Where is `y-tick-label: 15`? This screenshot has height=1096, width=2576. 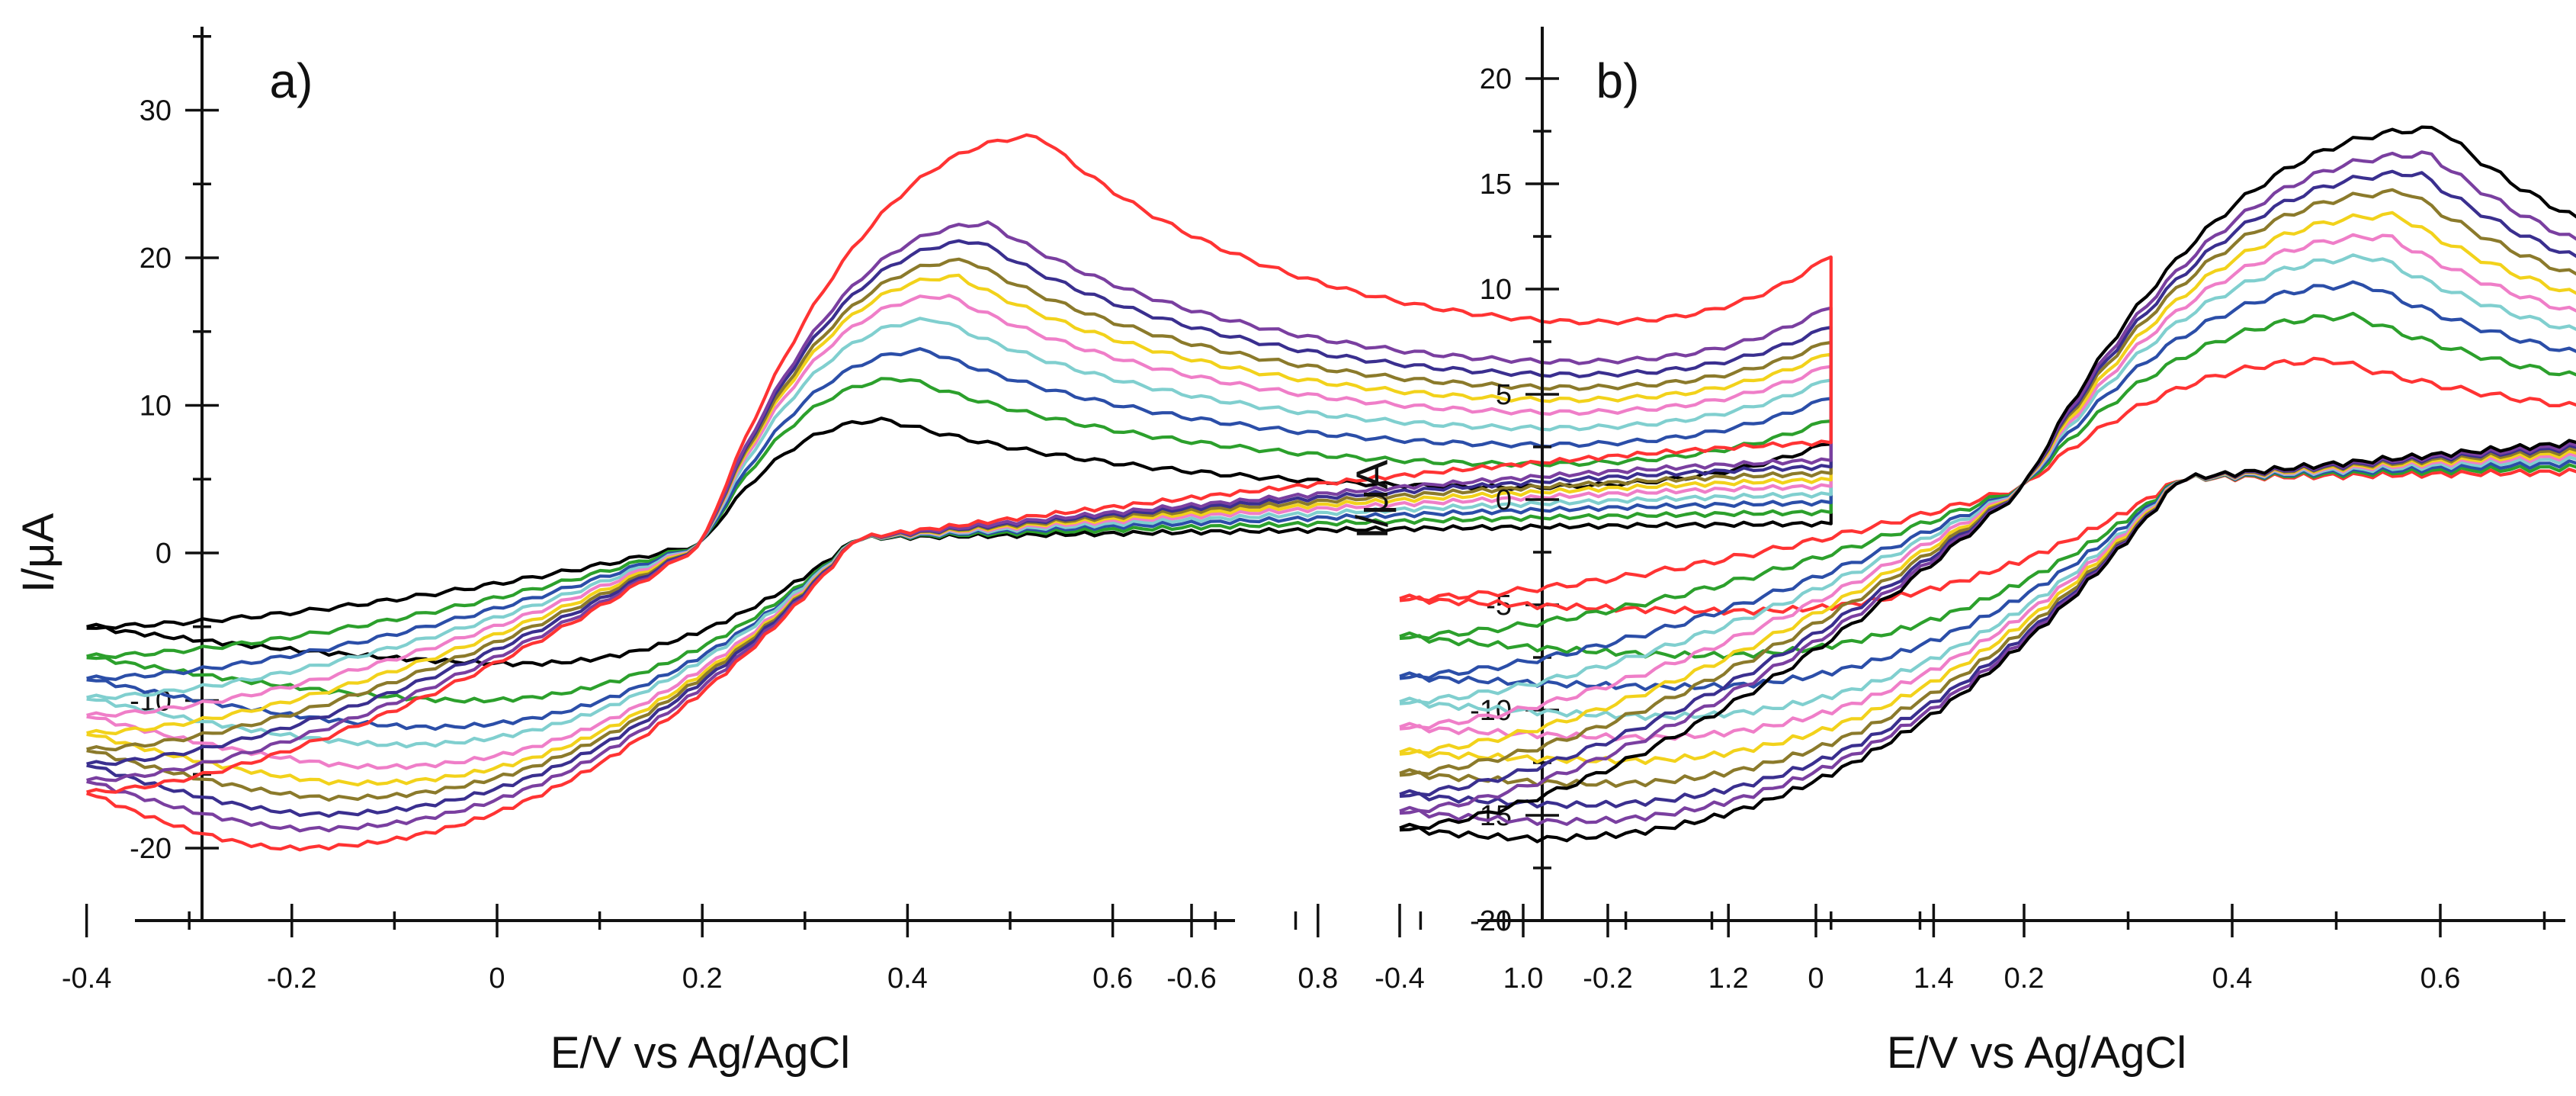
y-tick-label: 15 is located at coordinates (1496, 185).